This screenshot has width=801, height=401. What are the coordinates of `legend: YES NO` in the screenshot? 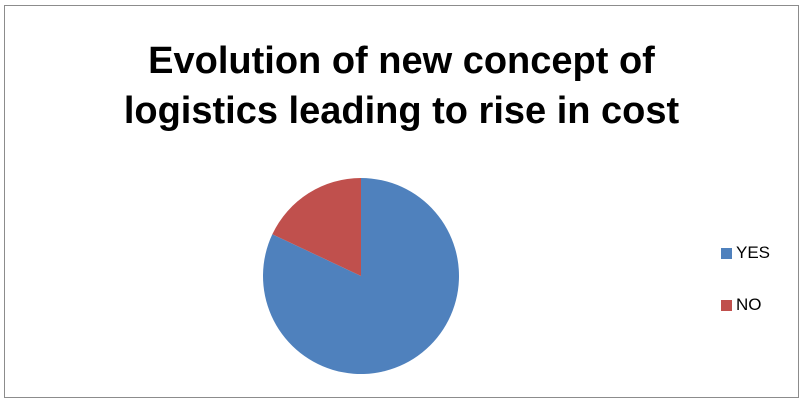 It's located at (745, 292).